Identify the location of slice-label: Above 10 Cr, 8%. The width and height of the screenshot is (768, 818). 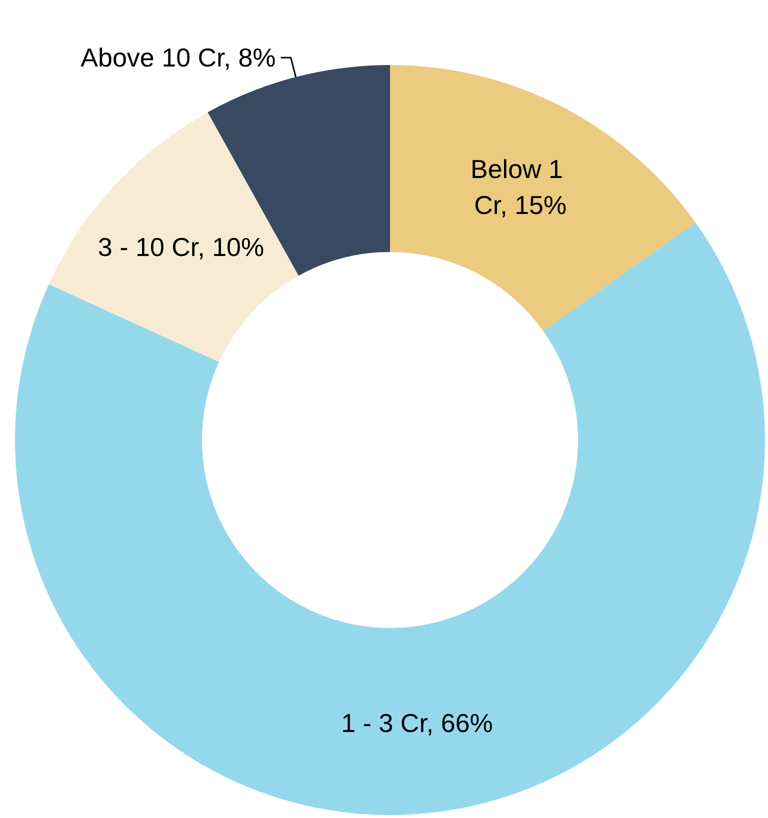
(178, 57).